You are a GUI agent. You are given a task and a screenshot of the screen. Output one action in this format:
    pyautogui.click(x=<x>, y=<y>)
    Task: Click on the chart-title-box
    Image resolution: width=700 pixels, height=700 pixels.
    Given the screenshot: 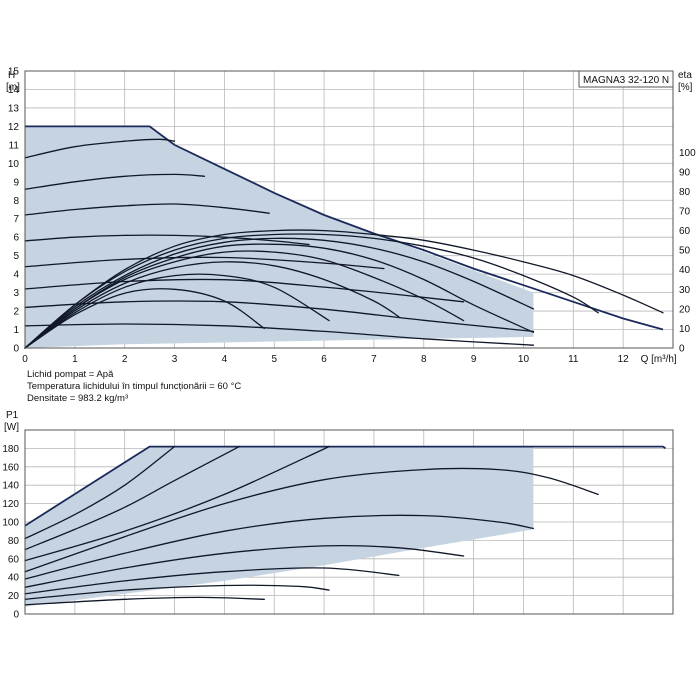 What is the action you would take?
    pyautogui.click(x=626, y=79)
    